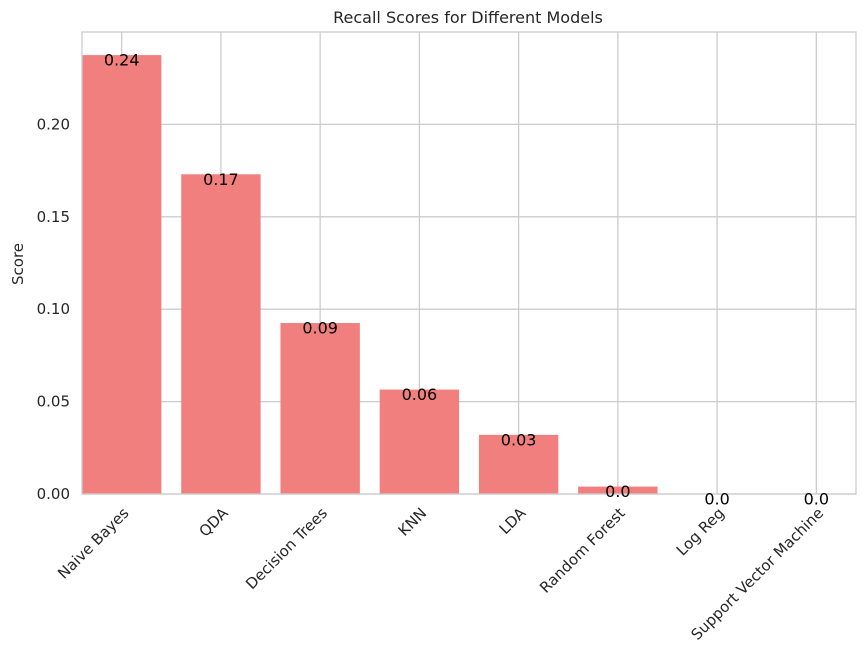 This screenshot has width=865, height=657. I want to click on x-tick-label: Naive Bayes, so click(93, 543).